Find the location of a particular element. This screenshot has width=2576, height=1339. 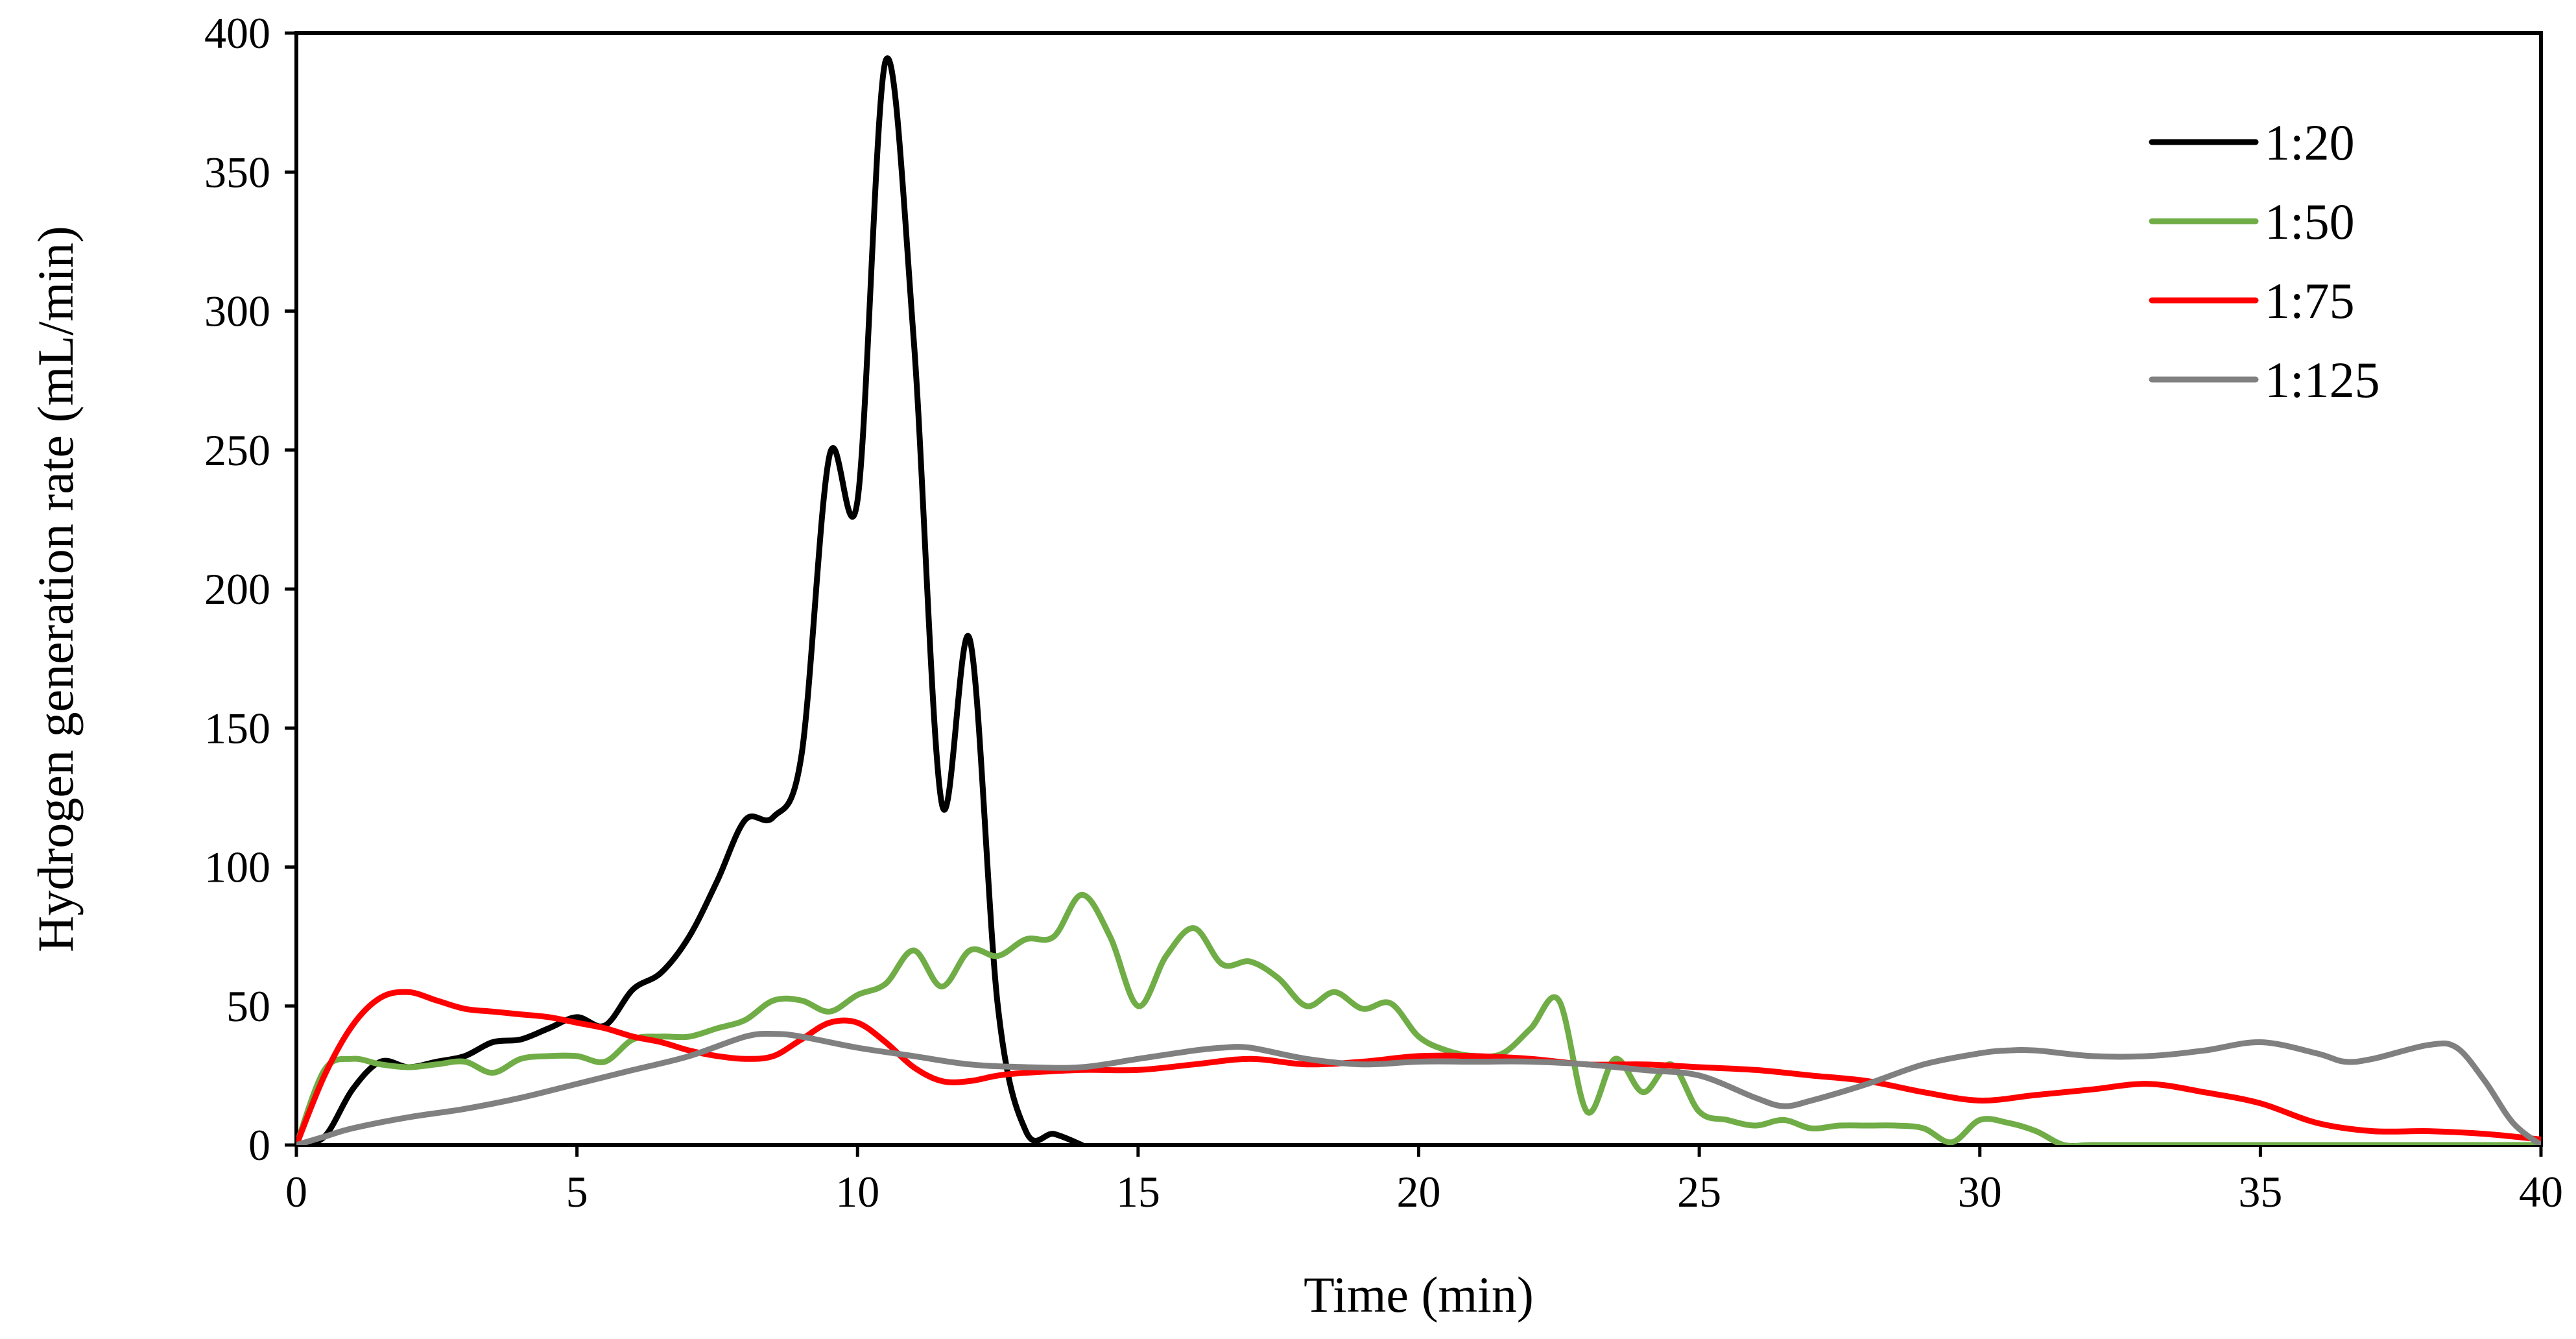

x-tick-label: 20 is located at coordinates (1419, 1191).